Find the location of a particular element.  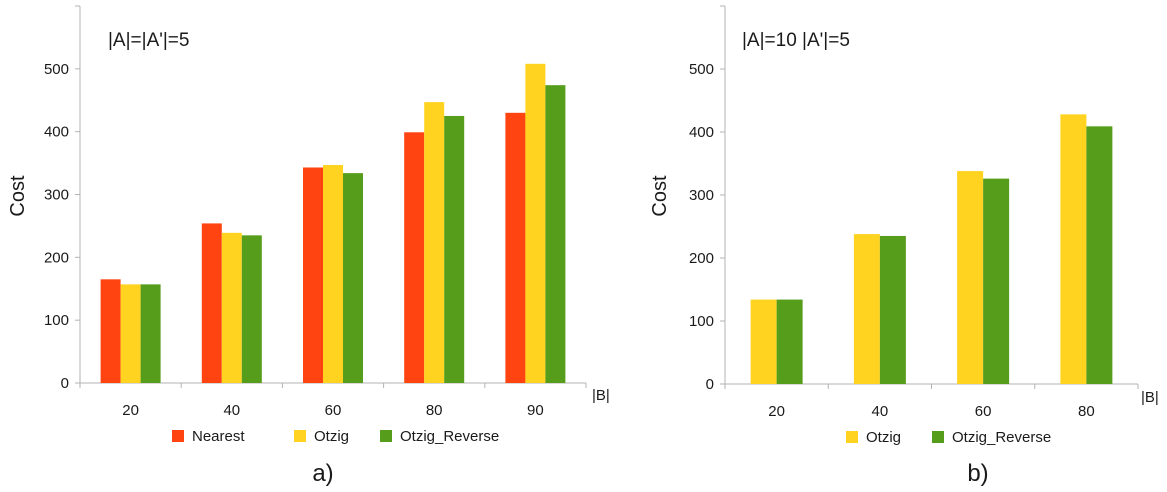

chart-annotation: |A|=|A'|=5 is located at coordinates (148, 40).